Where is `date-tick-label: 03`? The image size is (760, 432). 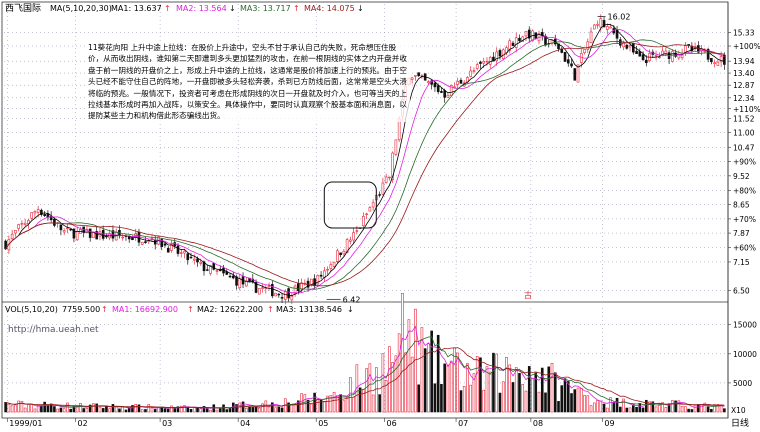 date-tick-label: 03 is located at coordinates (167, 423).